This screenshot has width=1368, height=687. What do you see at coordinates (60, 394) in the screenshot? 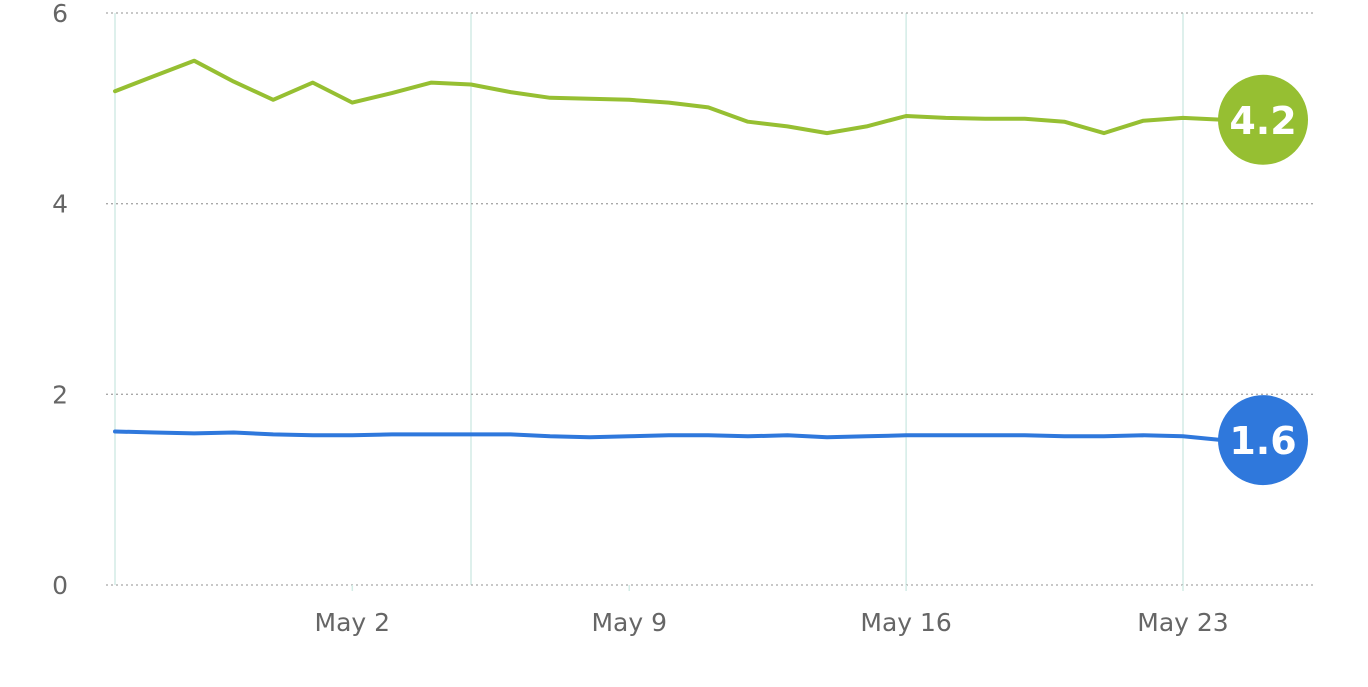
I see `y-tick-label: 2` at bounding box center [60, 394].